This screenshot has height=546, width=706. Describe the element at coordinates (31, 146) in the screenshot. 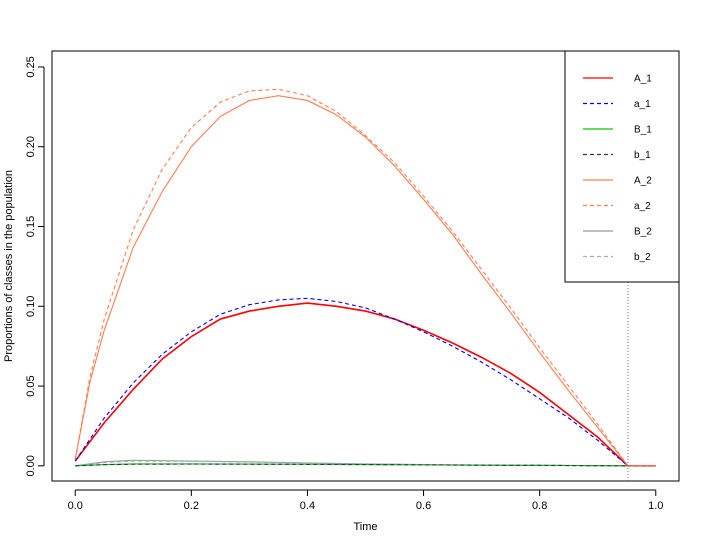

I see `y-tick-label: 0.20` at that location.